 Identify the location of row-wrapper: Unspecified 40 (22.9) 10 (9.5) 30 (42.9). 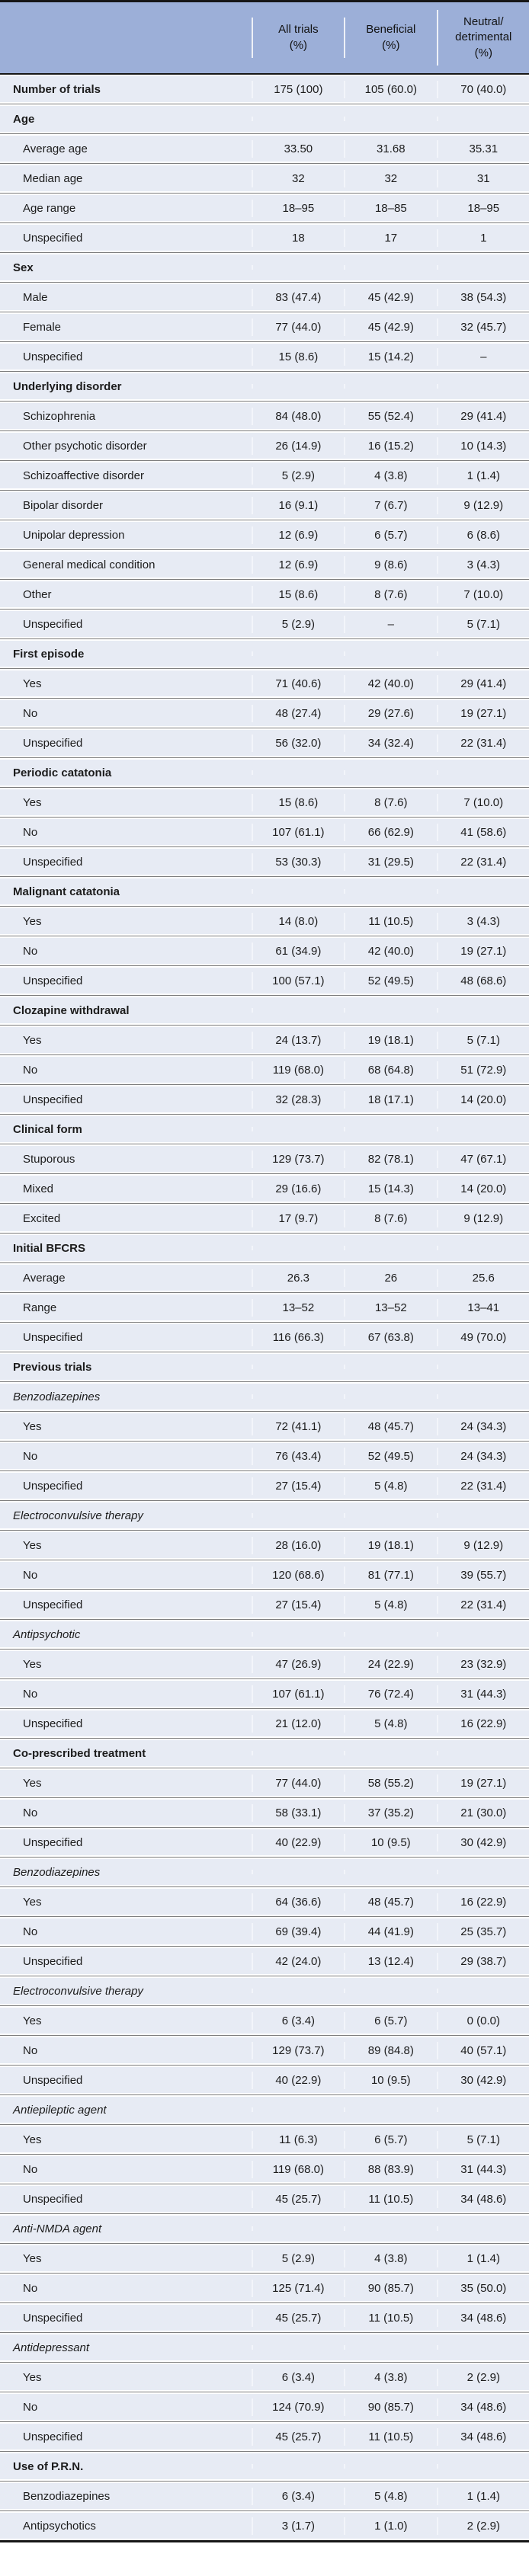
(264, 1842).